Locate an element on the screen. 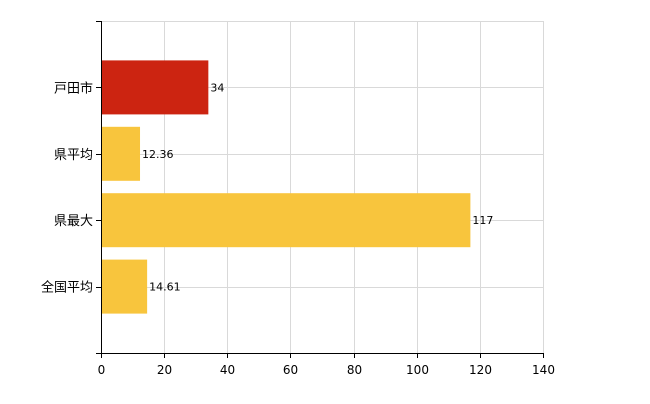 Image resolution: width=650 pixels, height=404 pixels. x-tick-label-40: 40 is located at coordinates (227, 370).